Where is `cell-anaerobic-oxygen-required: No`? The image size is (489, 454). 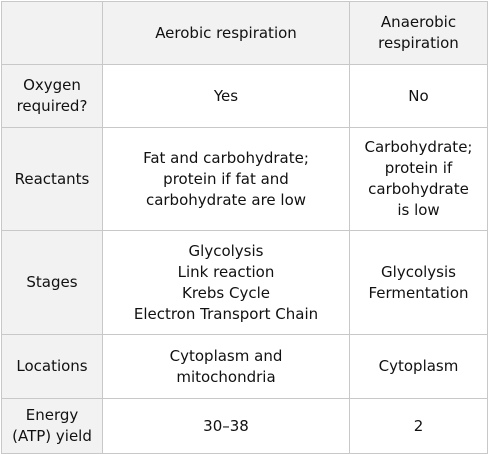
cell-anaerobic-oxygen-required: No is located at coordinates (418, 96).